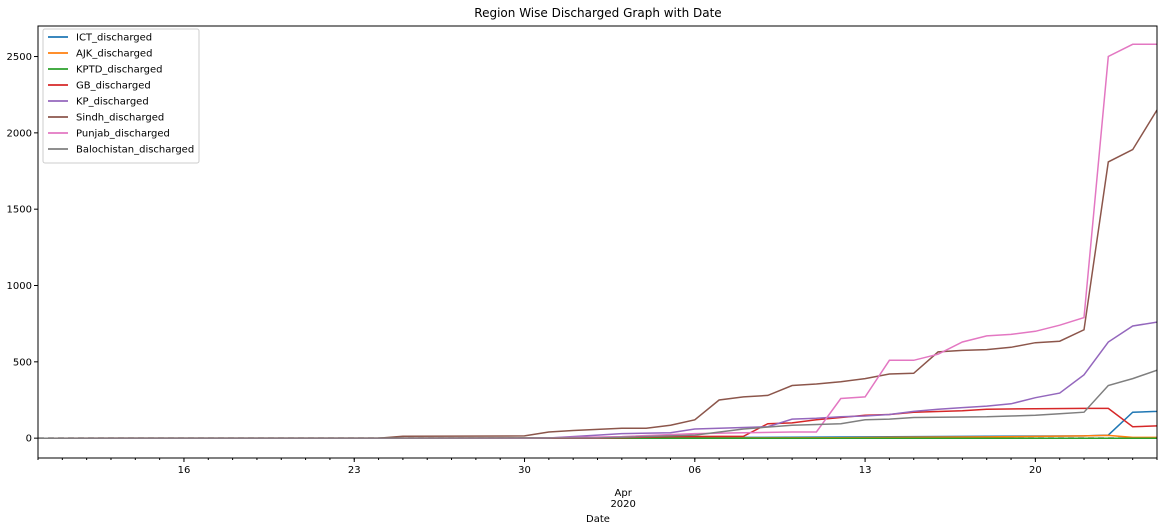  I want to click on legend-label-kp-discharged: KP_discharged, so click(112, 102).